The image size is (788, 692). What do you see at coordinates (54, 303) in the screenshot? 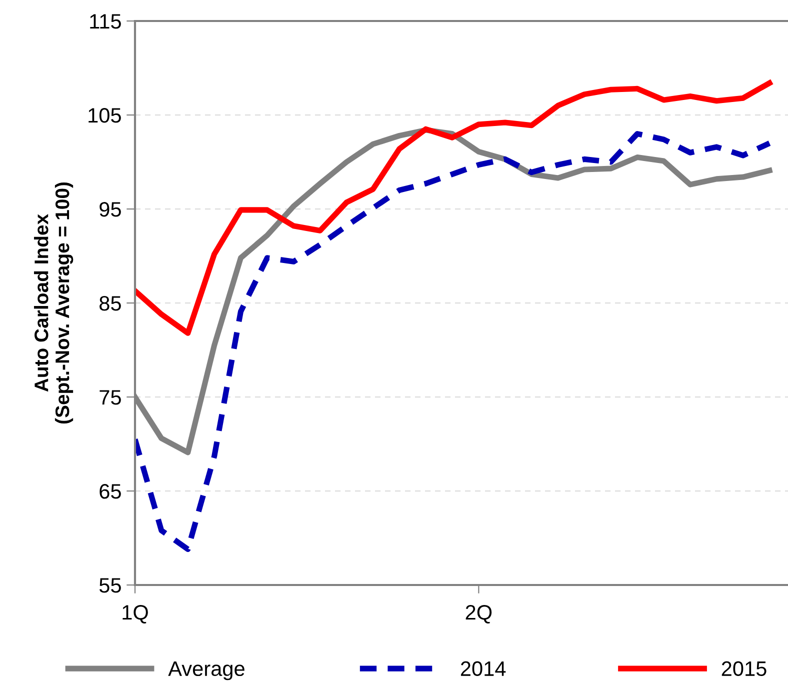
I see `y-axis-title: Auto Carload Index (Sept.-Nov. Average = 100)` at bounding box center [54, 303].